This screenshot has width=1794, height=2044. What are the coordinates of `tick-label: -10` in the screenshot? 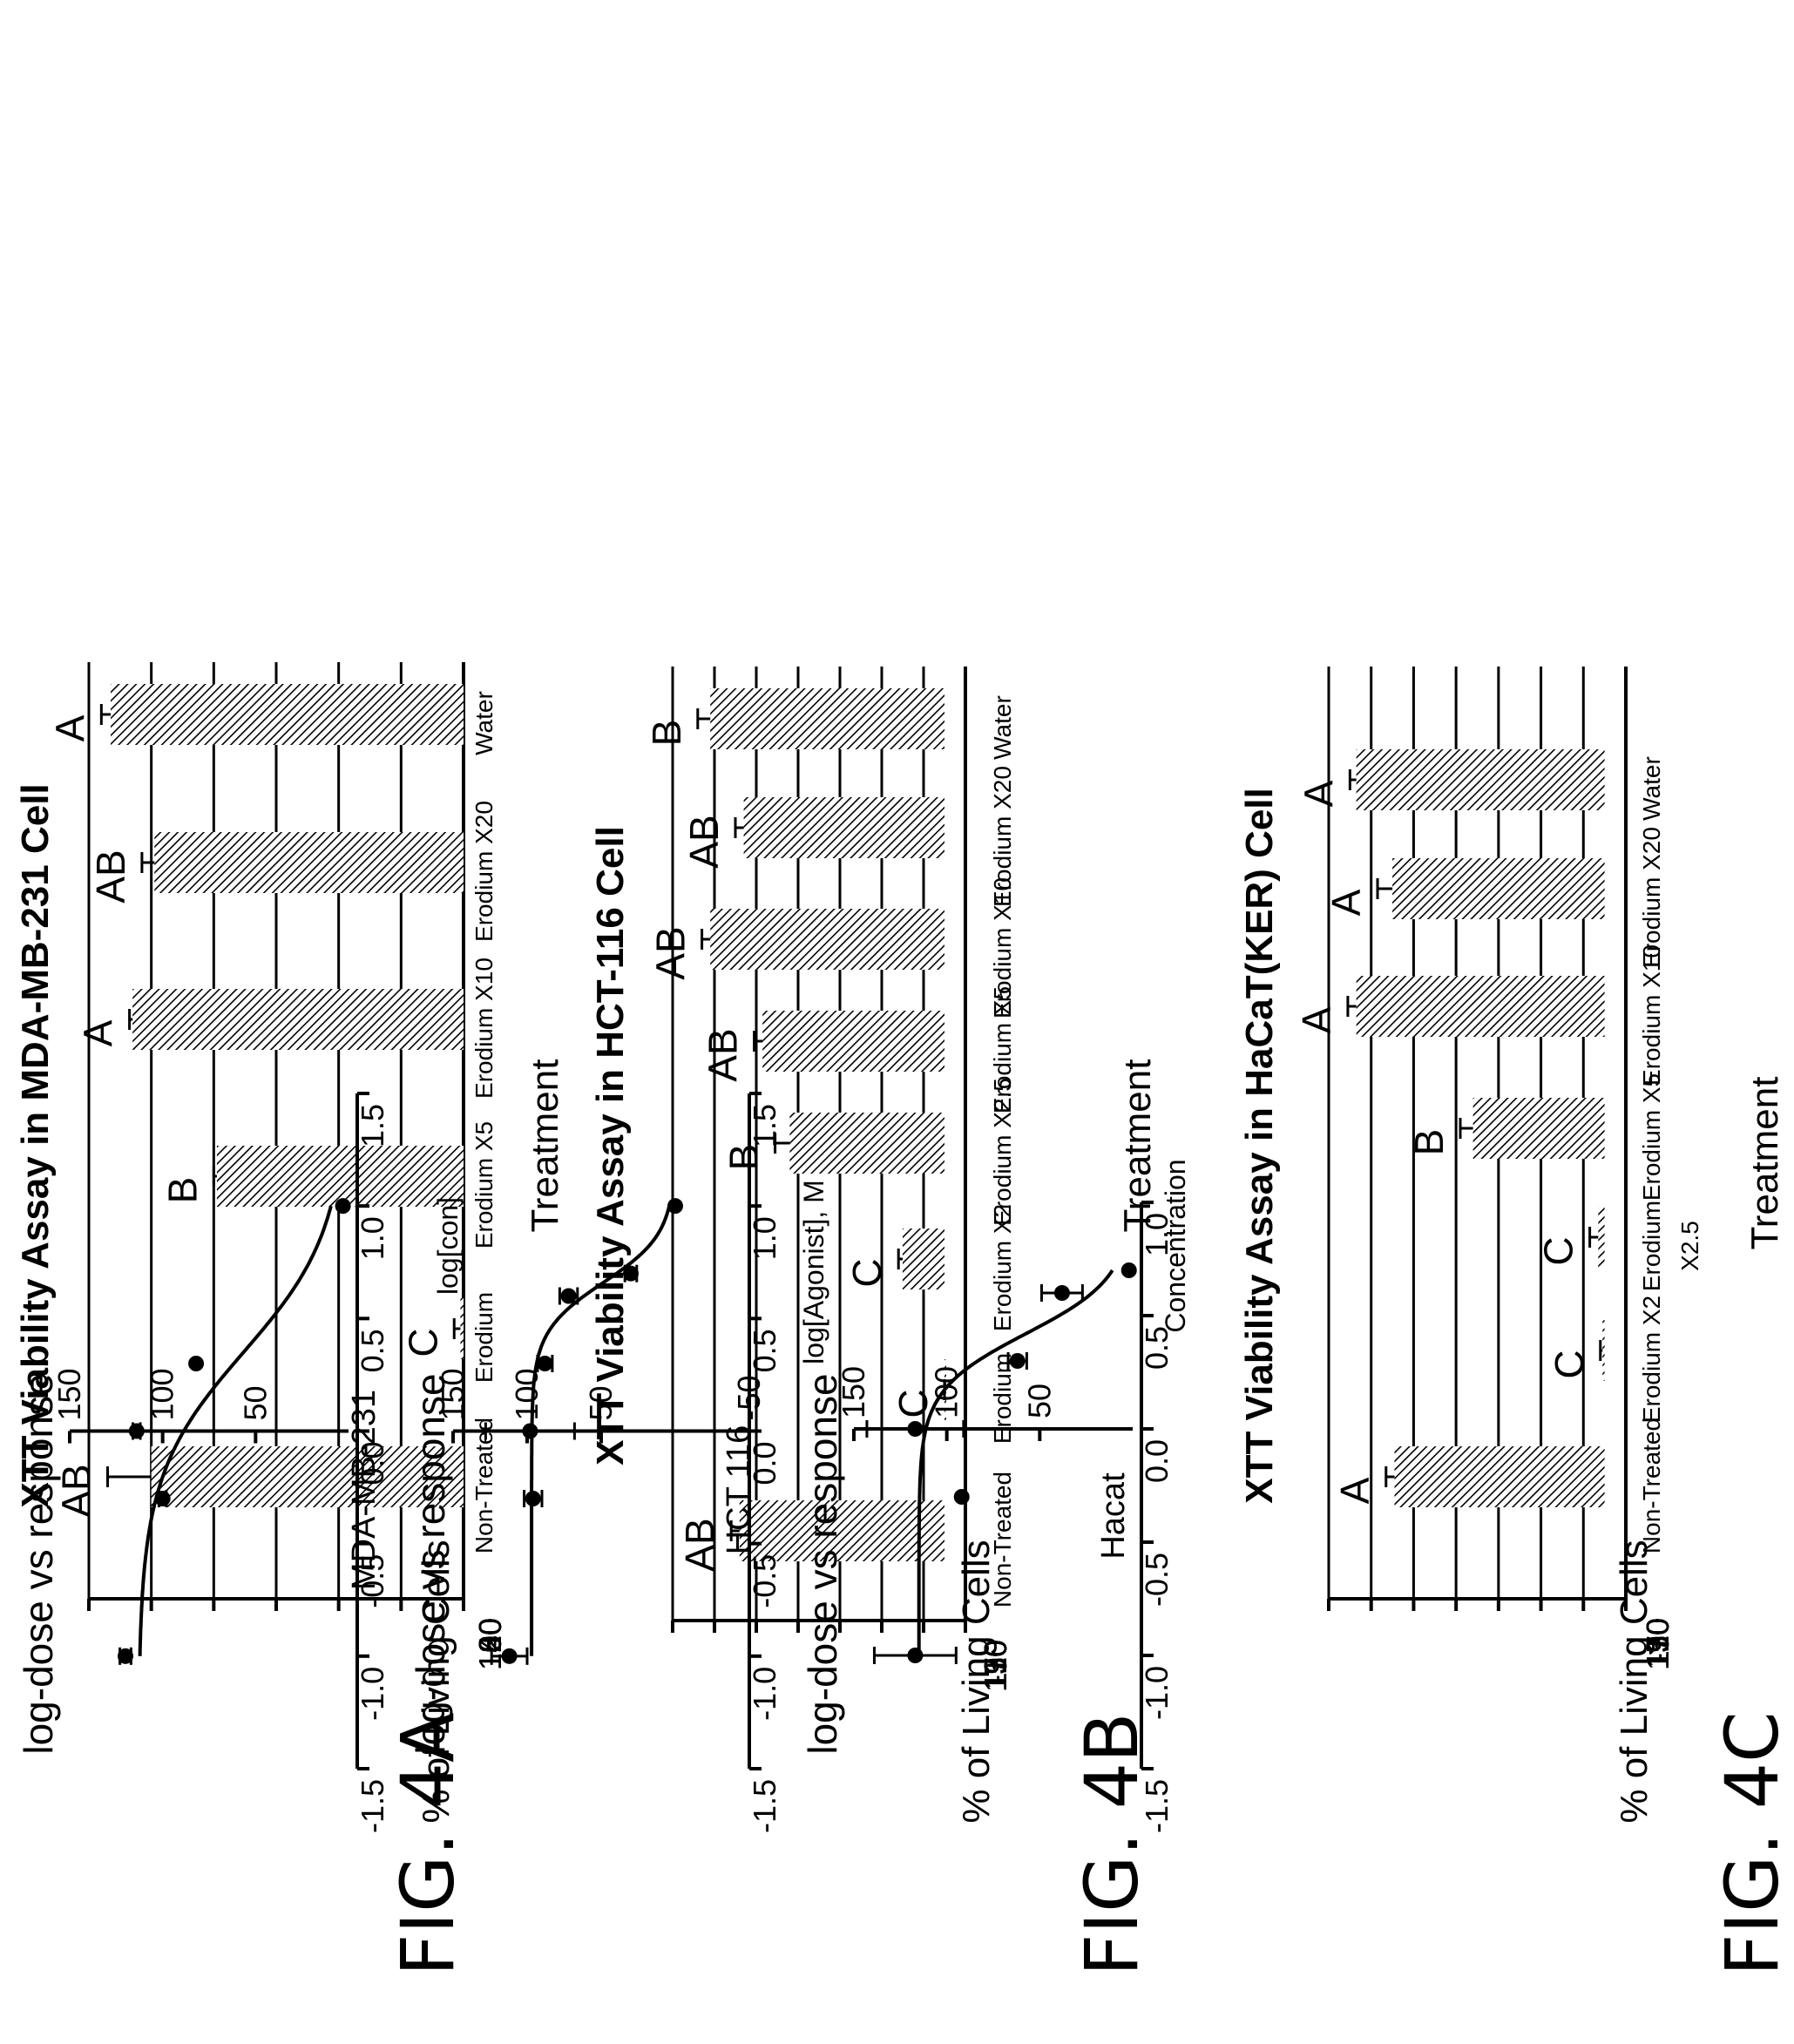 It's located at (1658, 1641).